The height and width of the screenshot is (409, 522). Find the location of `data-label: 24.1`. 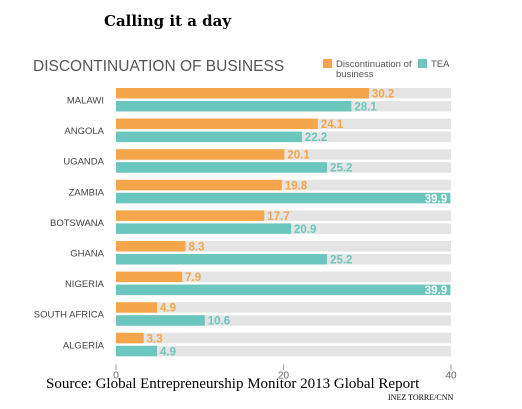

data-label: 24.1 is located at coordinates (332, 125).